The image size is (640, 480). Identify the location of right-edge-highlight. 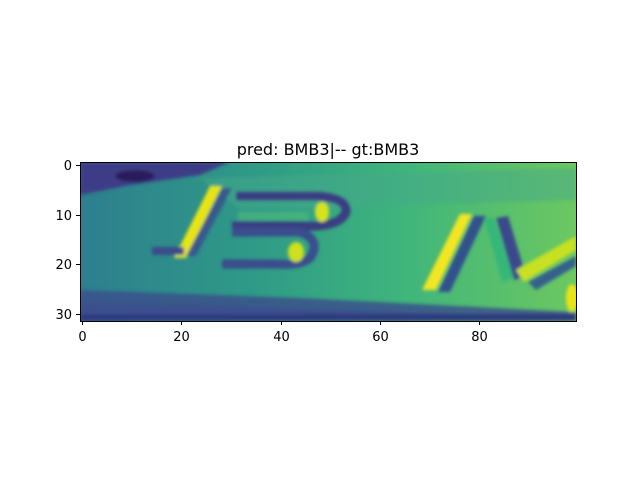
(571, 298).